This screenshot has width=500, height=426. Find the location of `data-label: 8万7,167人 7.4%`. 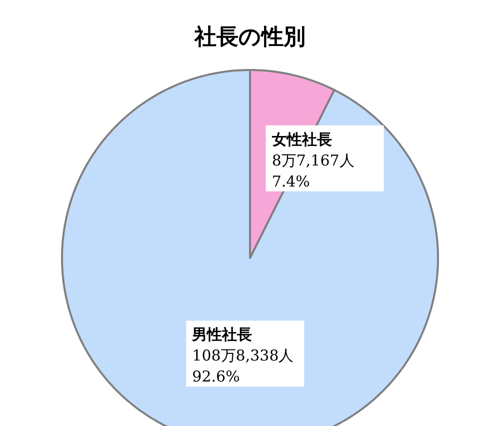

data-label: 8万7,167人 7.4% is located at coordinates (313, 170).